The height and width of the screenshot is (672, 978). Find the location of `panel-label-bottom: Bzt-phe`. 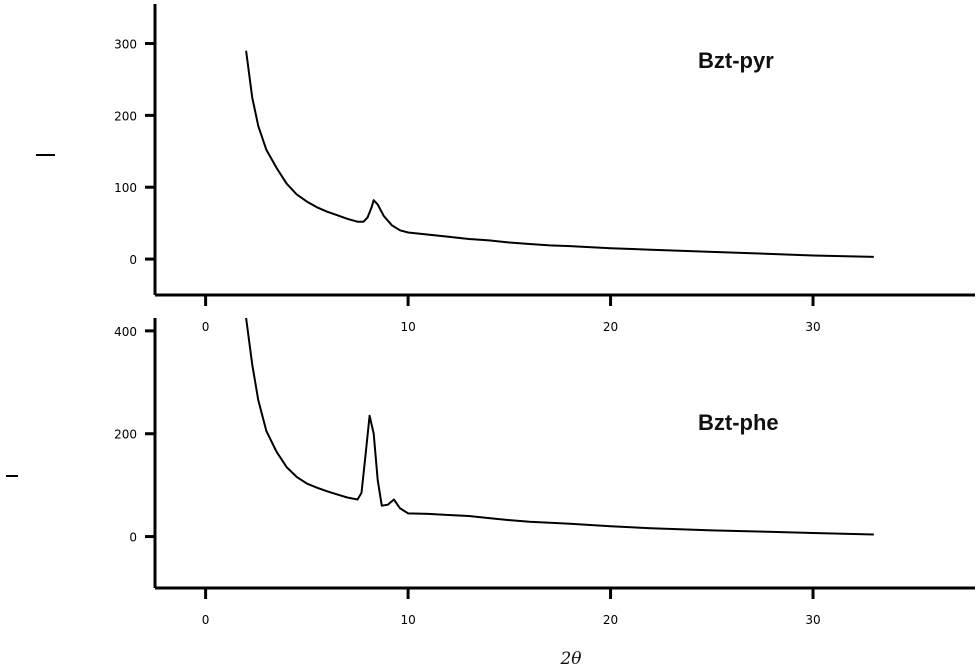

panel-label-bottom: Bzt-phe is located at coordinates (738, 422).